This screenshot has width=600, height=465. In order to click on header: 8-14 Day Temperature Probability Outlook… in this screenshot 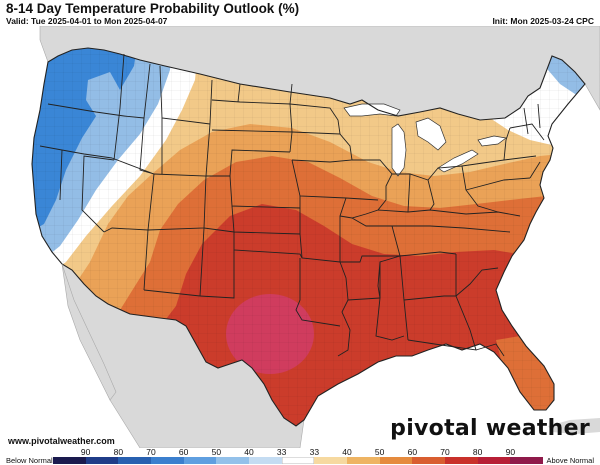, I will do `click(300, 13)`.